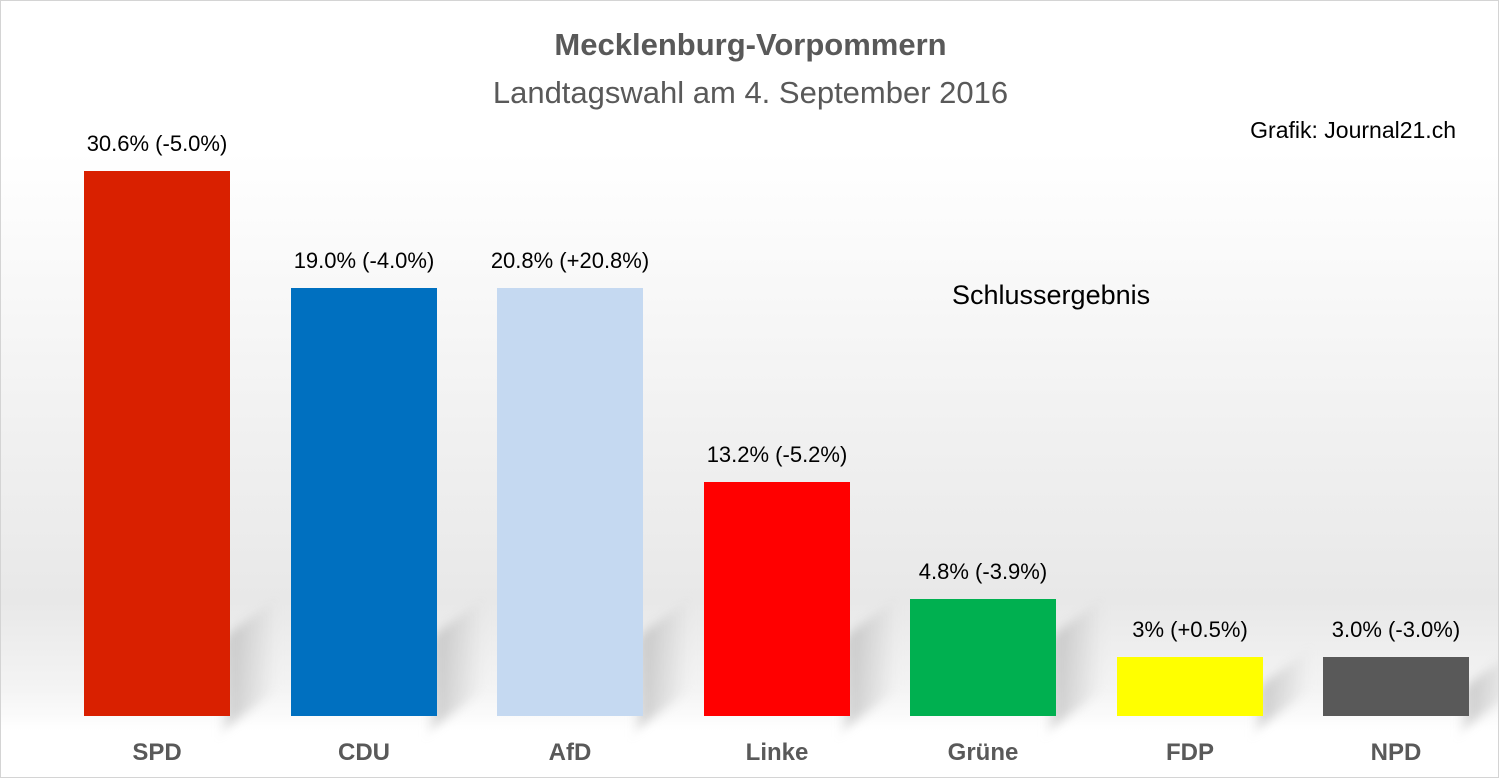 This screenshot has width=1499, height=778. Describe the element at coordinates (157, 443) in the screenshot. I see `bar-spd` at that location.